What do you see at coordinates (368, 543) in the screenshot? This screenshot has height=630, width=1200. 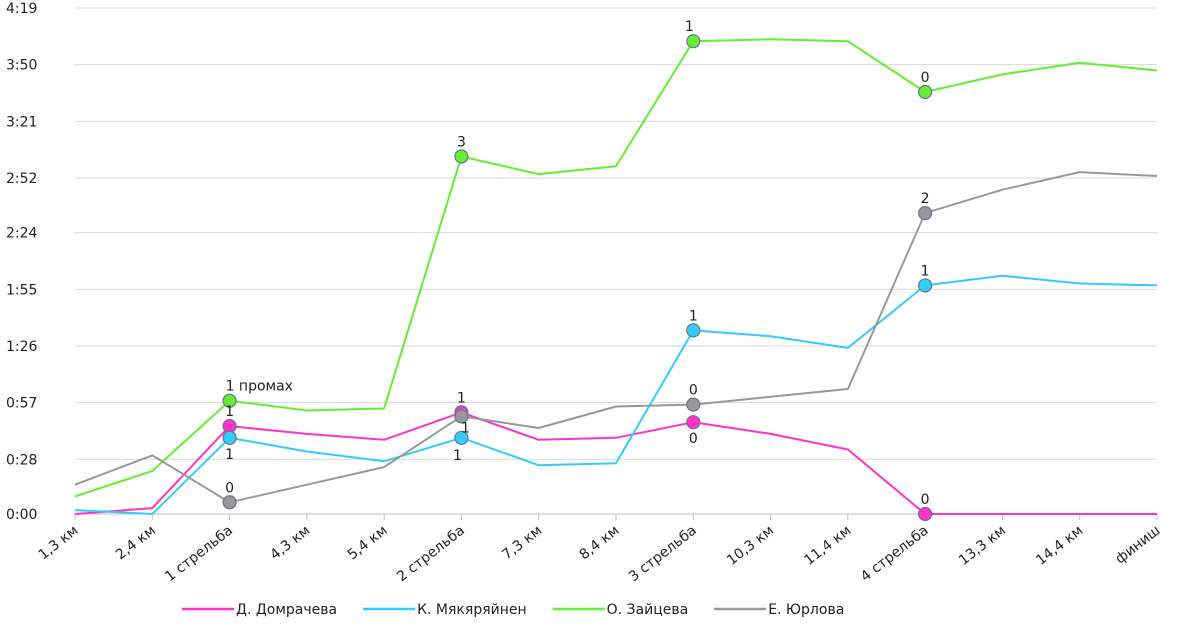 I see `x-tick-label: 5,4 км` at bounding box center [368, 543].